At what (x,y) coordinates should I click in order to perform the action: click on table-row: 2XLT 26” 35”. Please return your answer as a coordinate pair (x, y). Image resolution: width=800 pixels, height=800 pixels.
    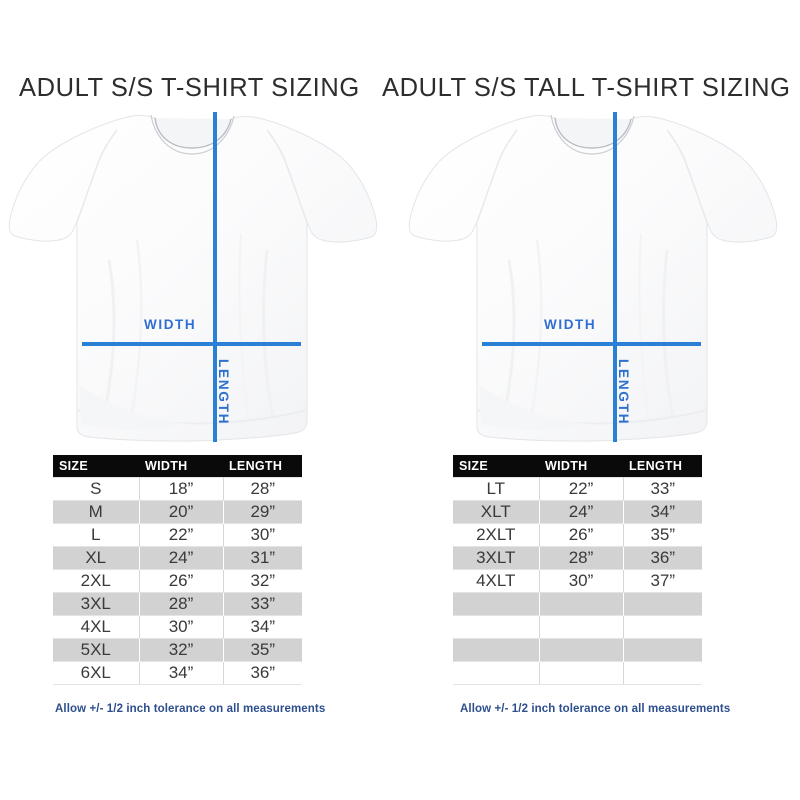
    Looking at the image, I should click on (577, 535).